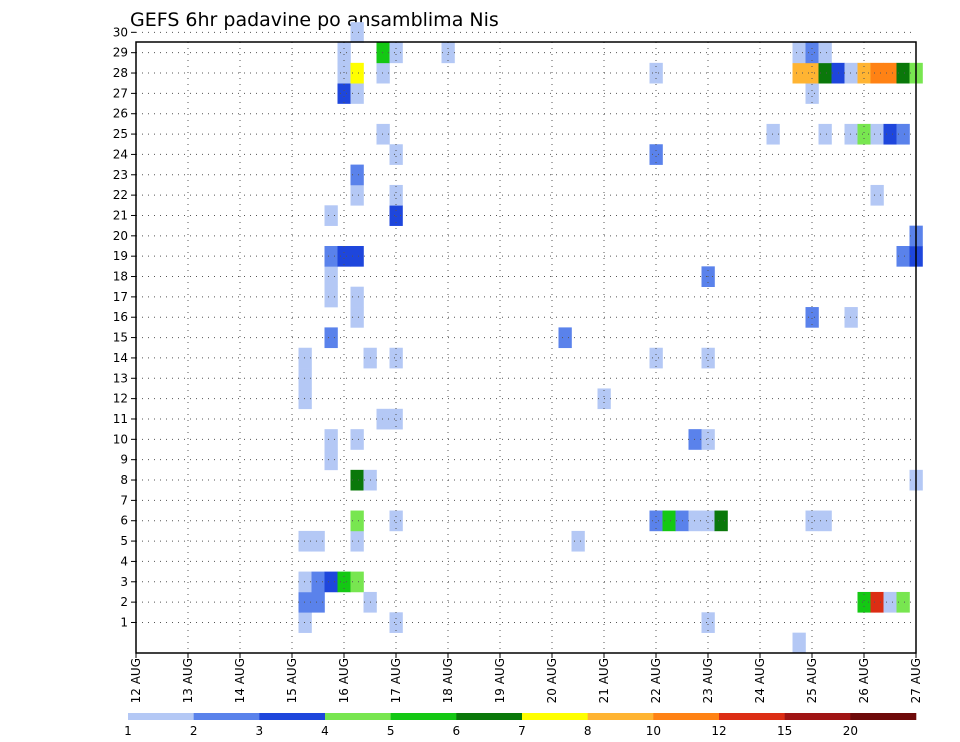 The width and height of the screenshot is (960, 742). I want to click on chart-title: GEFS 6hr padavine po ansamblima Nis, so click(314, 20).